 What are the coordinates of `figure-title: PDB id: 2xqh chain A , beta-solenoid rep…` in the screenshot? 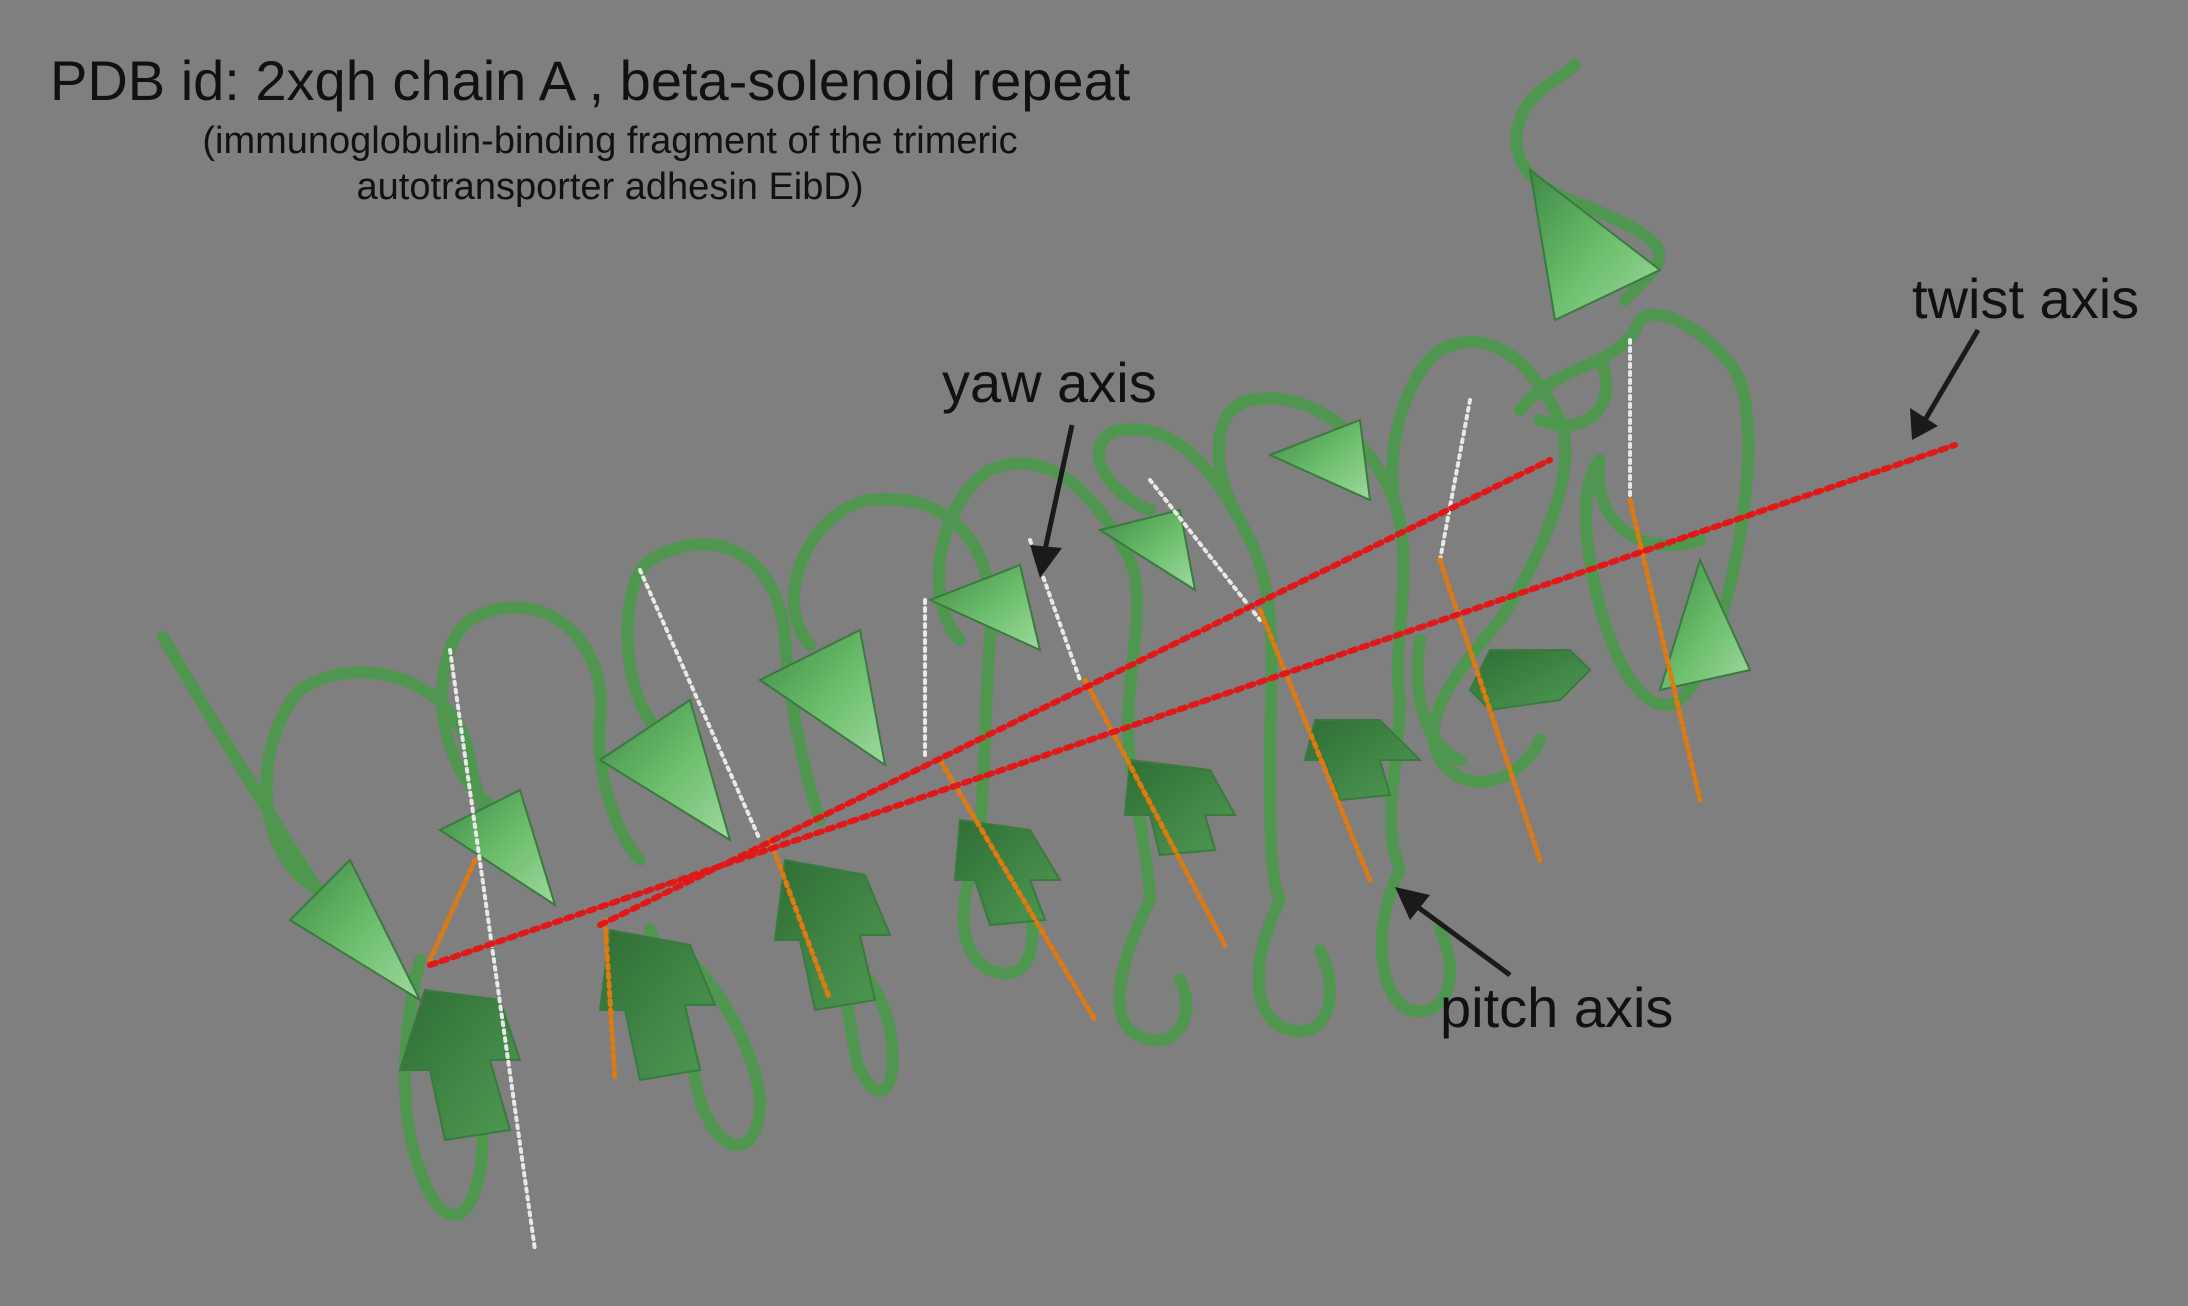 It's located at (590, 80).